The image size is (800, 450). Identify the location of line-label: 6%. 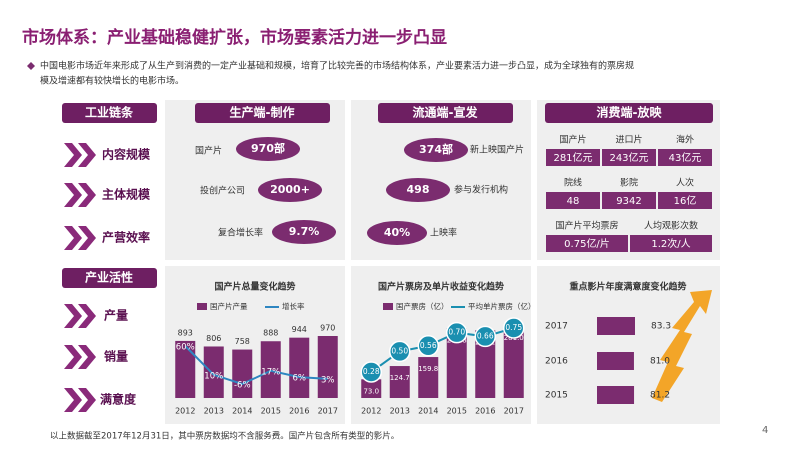
(300, 379).